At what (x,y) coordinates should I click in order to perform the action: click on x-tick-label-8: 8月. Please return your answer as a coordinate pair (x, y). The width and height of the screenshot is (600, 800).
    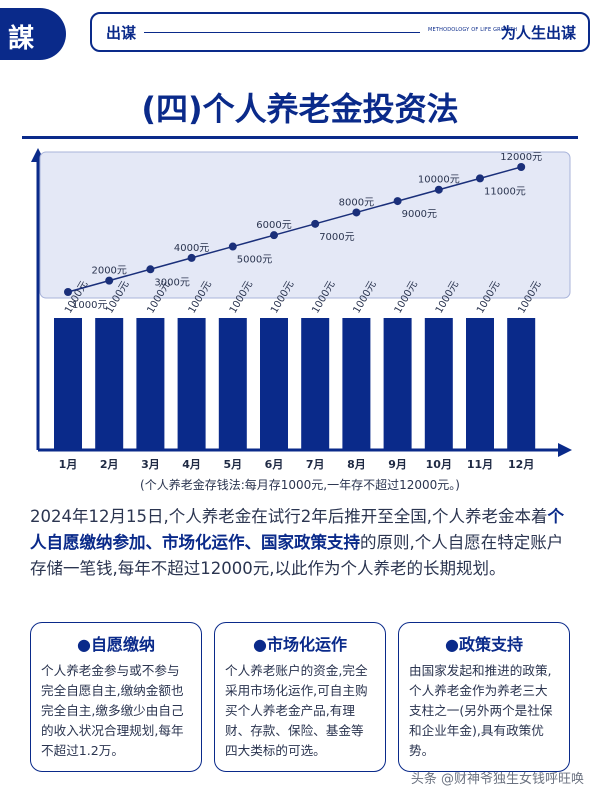
    Looking at the image, I should click on (356, 464).